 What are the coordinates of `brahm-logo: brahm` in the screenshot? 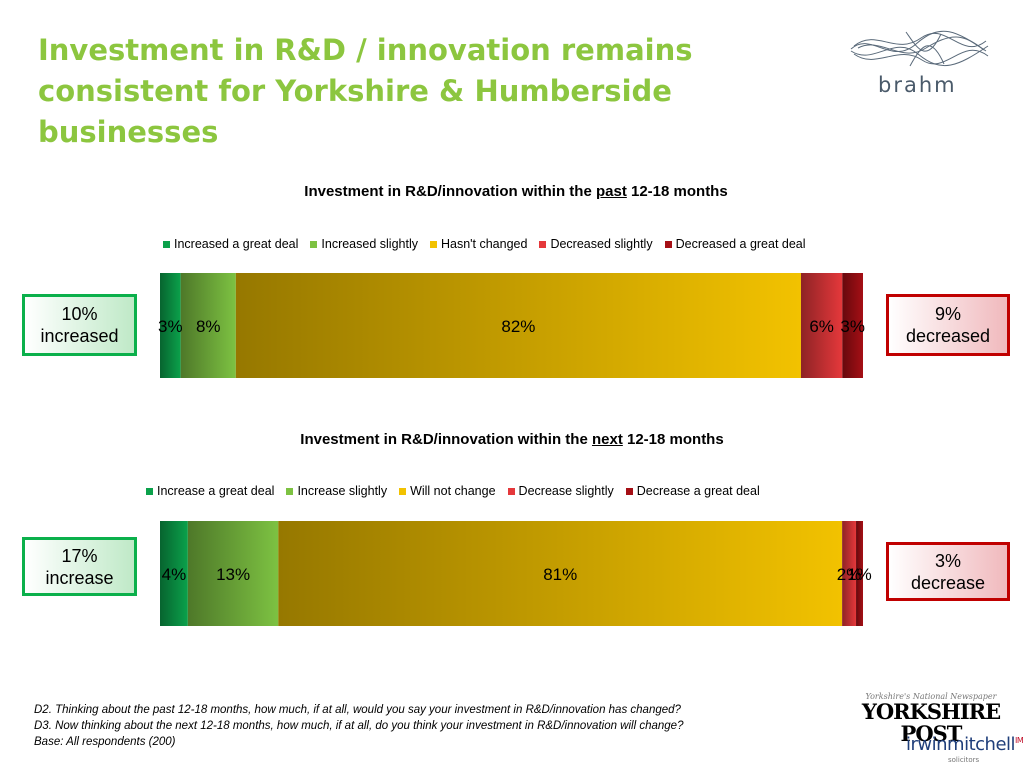 It's located at (921, 66).